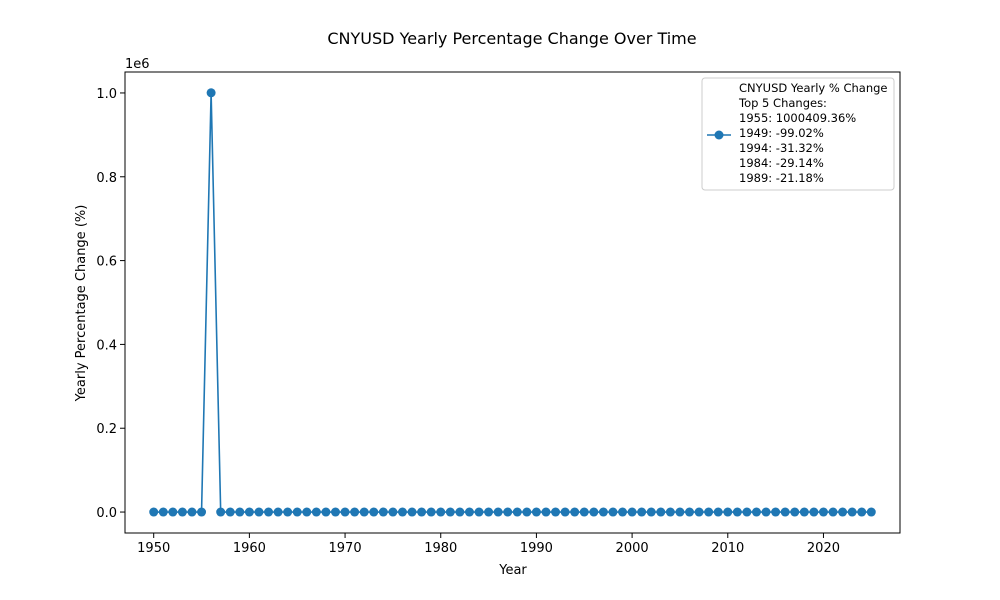 Image resolution: width=1000 pixels, height=600 pixels. What do you see at coordinates (249, 548) in the screenshot?
I see `x-tick-label: 1960` at bounding box center [249, 548].